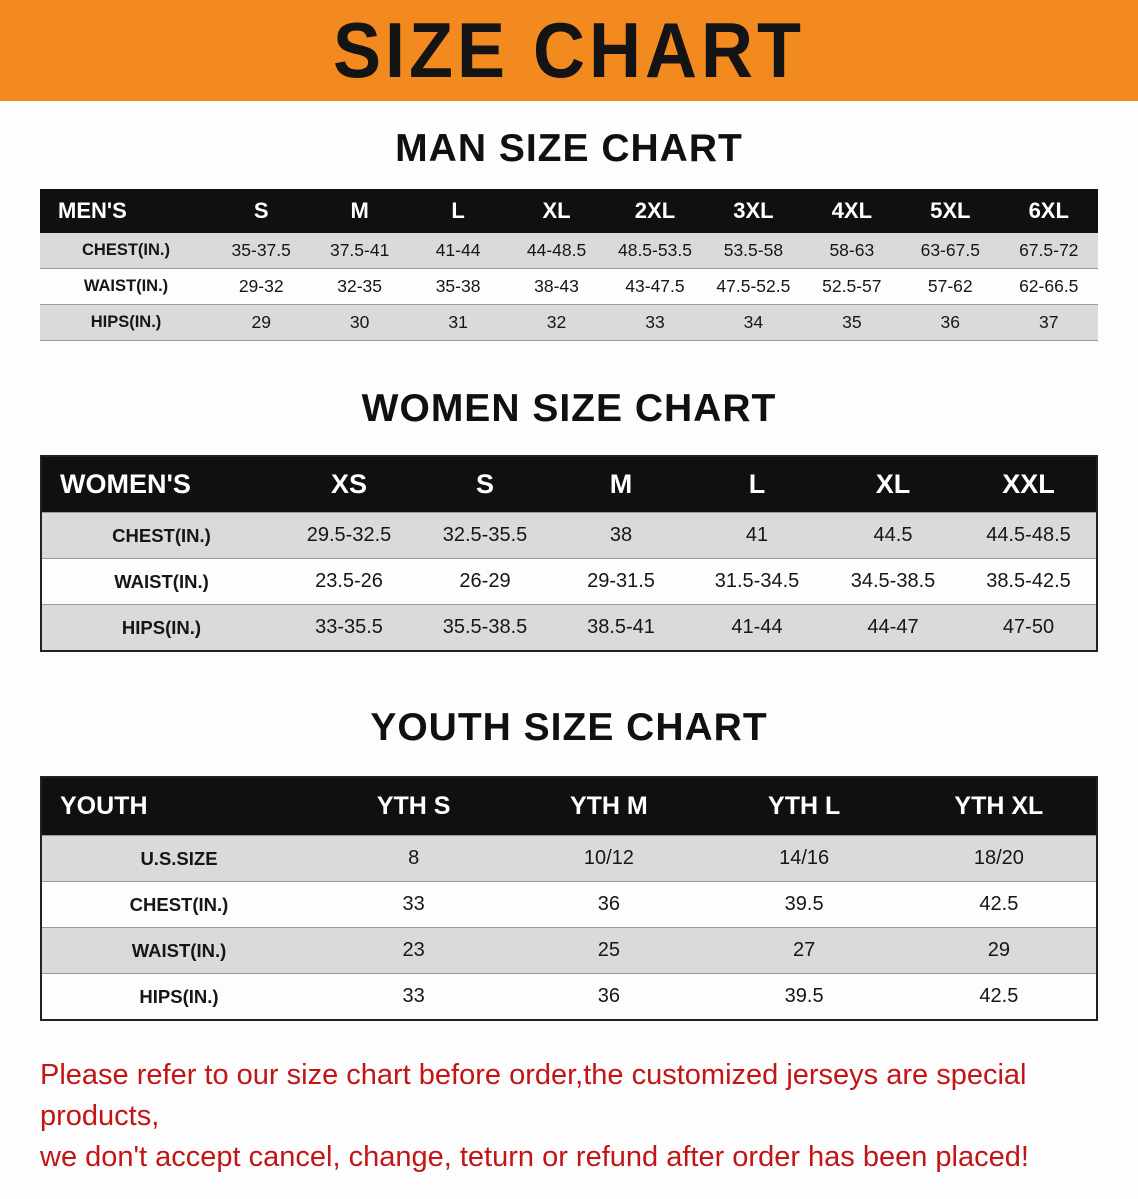 This screenshot has height=1199, width=1138. What do you see at coordinates (485, 581) in the screenshot?
I see `size-value-cell: 26-29` at bounding box center [485, 581].